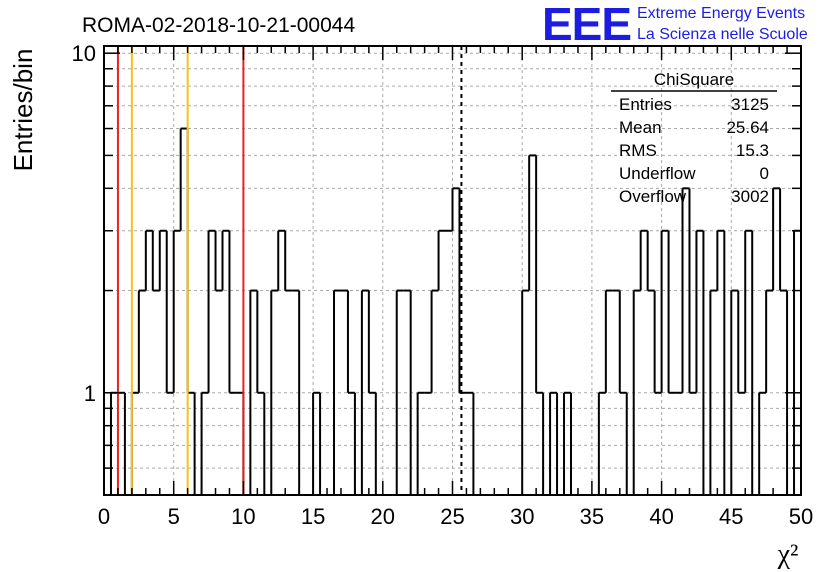 The width and height of the screenshot is (836, 572). Describe the element at coordinates (750, 104) in the screenshot. I see `stats-entries-value: 3125` at that location.